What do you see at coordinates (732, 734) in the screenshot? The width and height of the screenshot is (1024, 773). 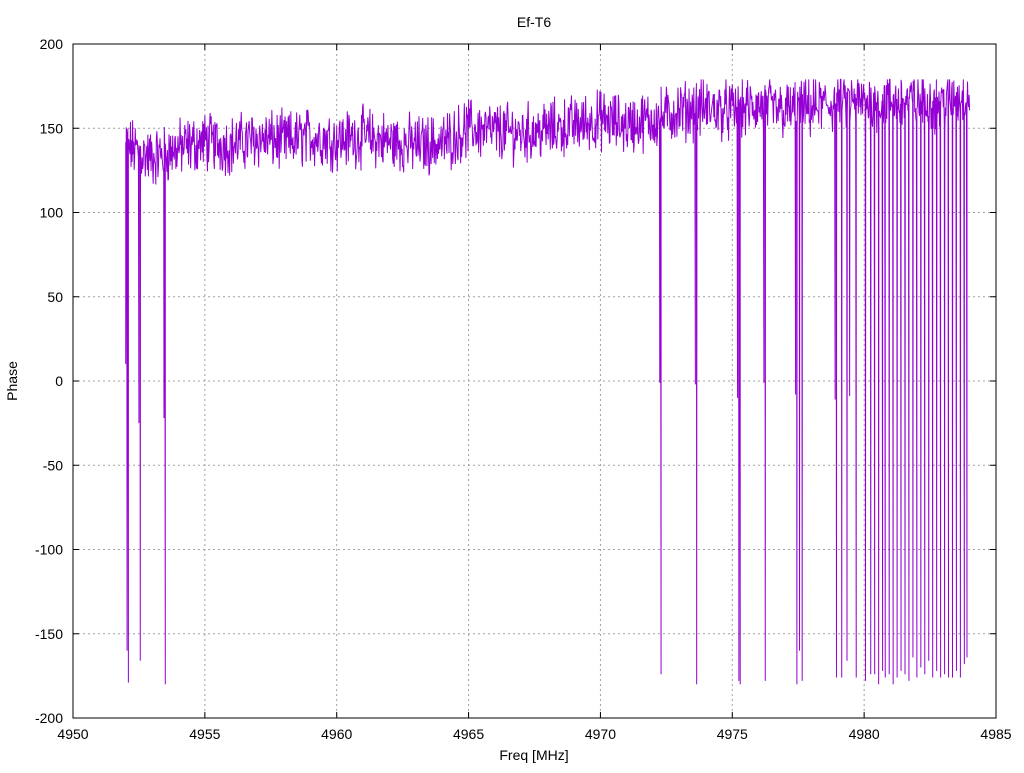 I see `x-tick-label: 4975` at bounding box center [732, 734].